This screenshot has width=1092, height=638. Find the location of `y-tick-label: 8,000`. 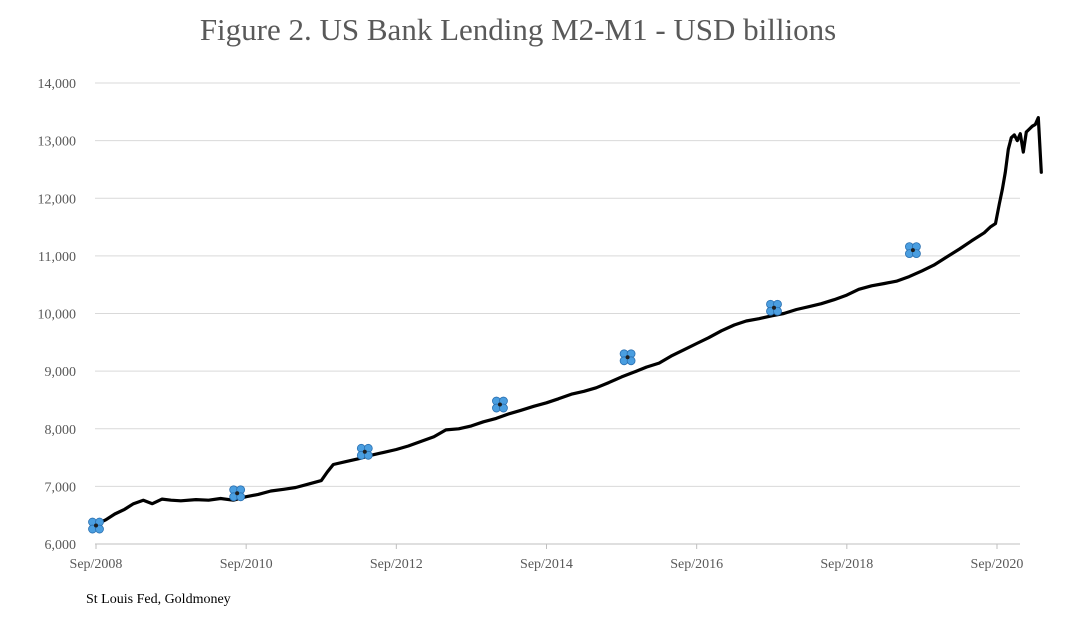

y-tick-label: 8,000 is located at coordinates (61, 430).